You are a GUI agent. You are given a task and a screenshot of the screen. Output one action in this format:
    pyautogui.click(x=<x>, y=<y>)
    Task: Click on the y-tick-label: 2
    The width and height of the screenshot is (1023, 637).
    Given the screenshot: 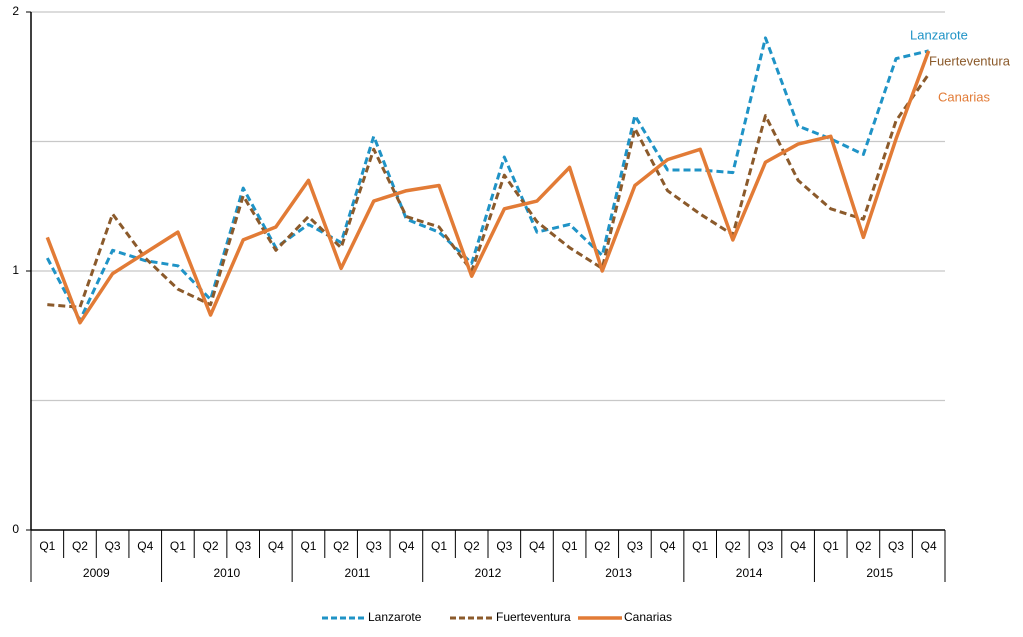 What is the action you would take?
    pyautogui.click(x=15, y=11)
    